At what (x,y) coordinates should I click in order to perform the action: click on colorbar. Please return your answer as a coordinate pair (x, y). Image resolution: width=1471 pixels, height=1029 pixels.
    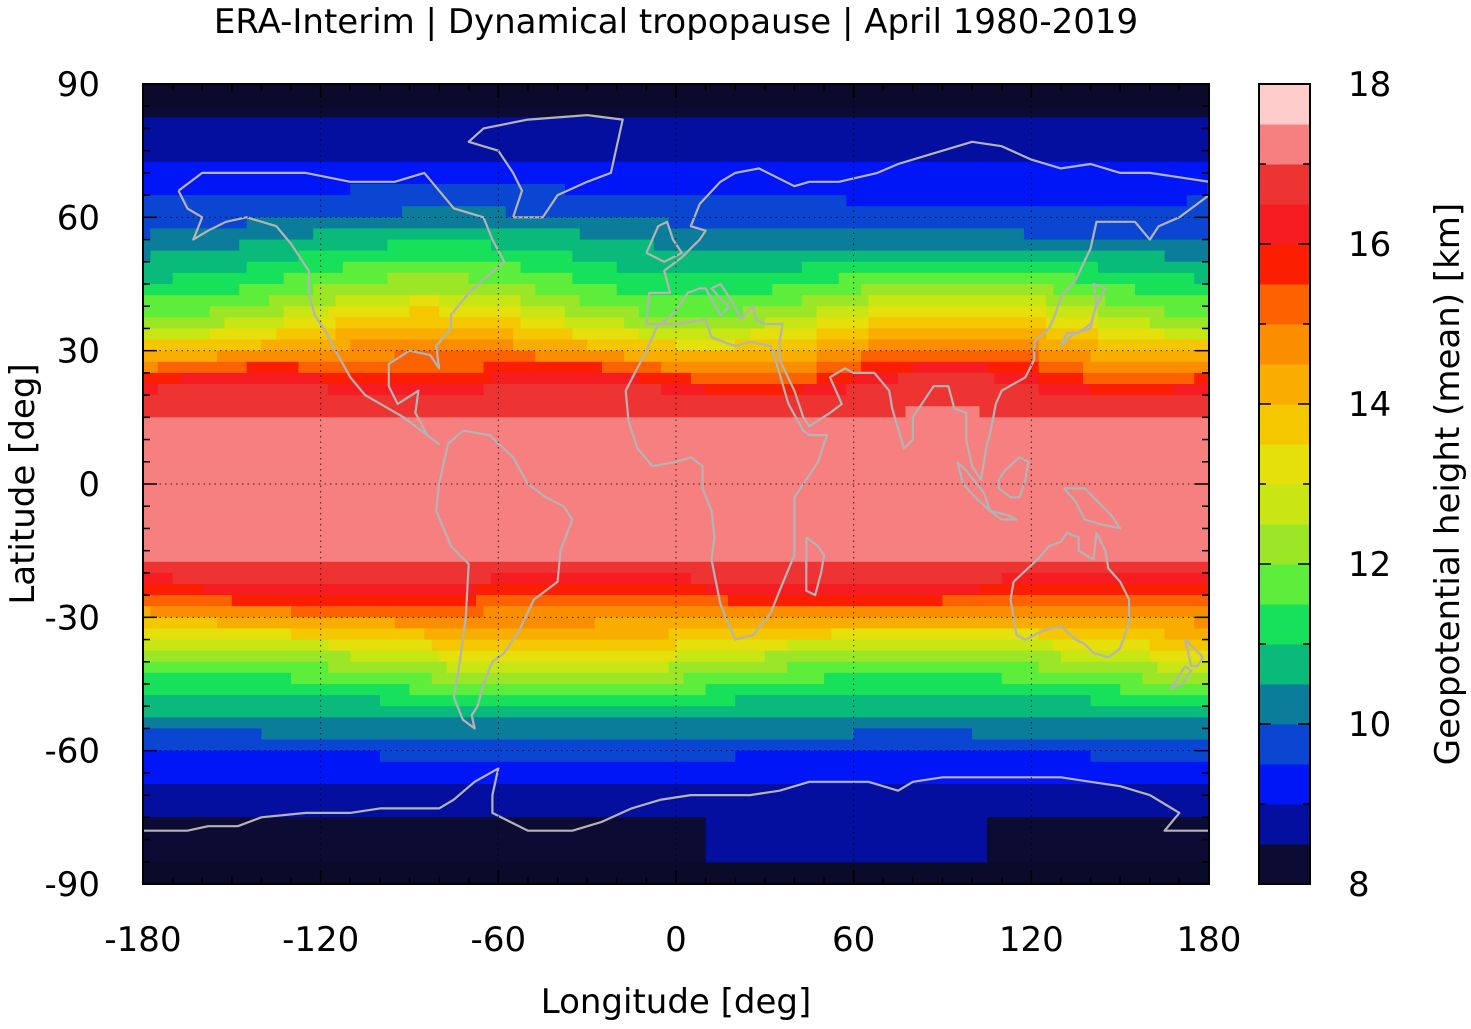
    Looking at the image, I should click on (1284, 484).